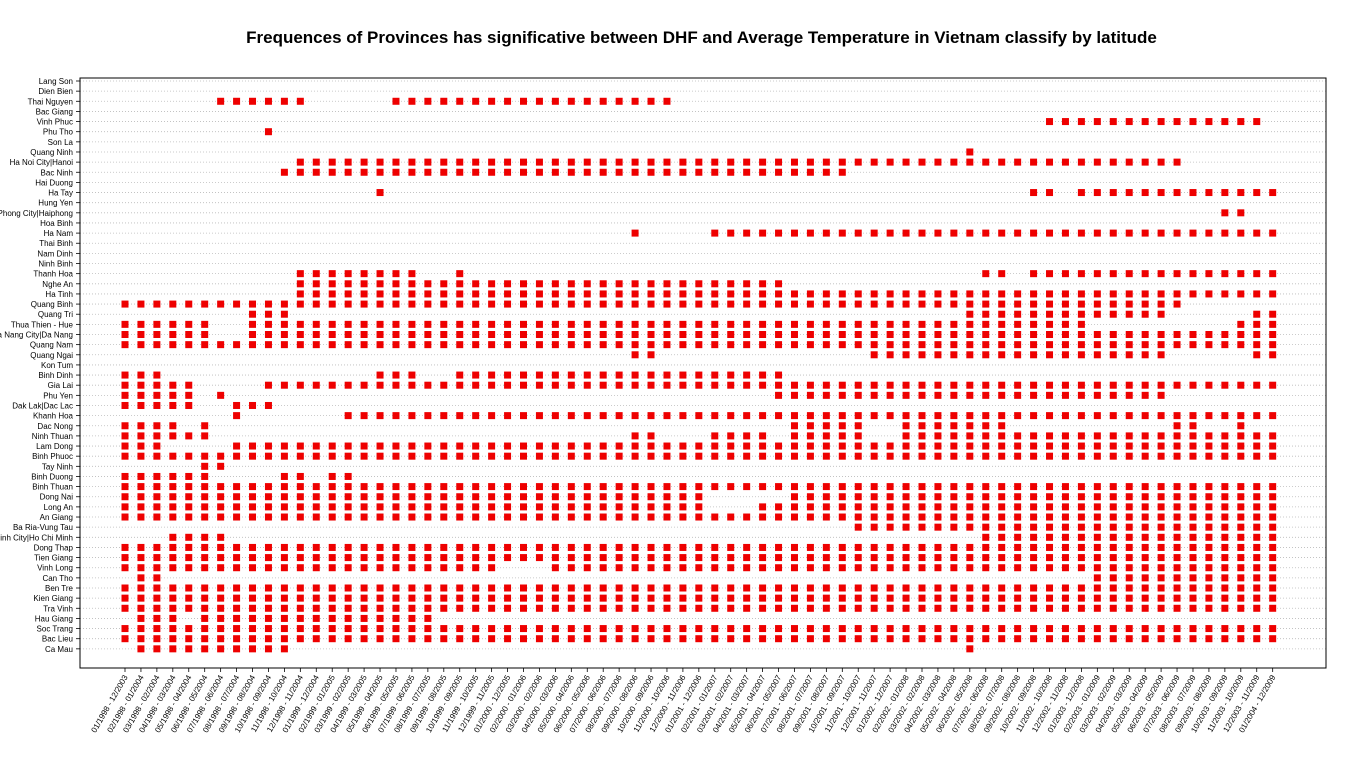 This screenshot has height=768, width=1366. Describe the element at coordinates (56, 81) in the screenshot. I see `y-tick-label: Lang Son` at that location.